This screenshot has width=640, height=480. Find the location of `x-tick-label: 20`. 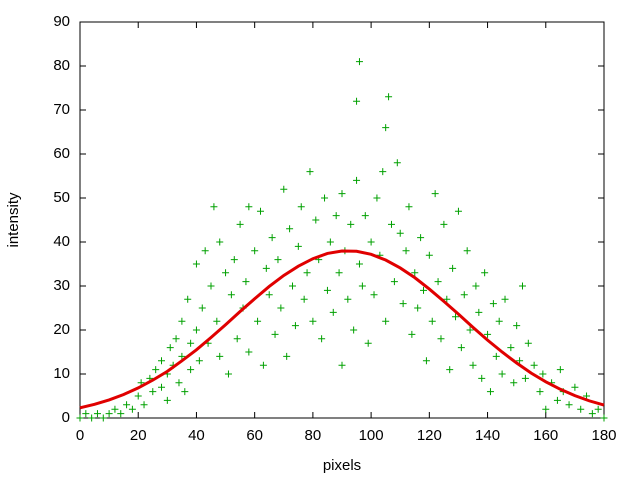

x-tick-label: 20 is located at coordinates (138, 435).